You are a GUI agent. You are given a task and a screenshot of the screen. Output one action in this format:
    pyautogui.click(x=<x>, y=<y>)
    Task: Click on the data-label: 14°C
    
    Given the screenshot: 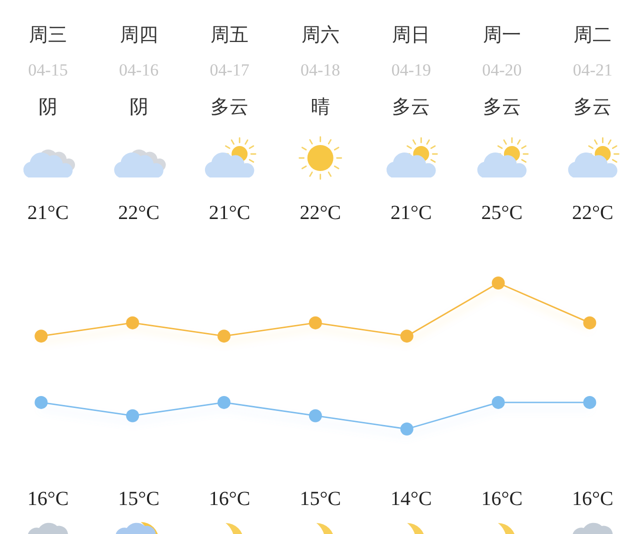 What is the action you would take?
    pyautogui.click(x=411, y=499)
    